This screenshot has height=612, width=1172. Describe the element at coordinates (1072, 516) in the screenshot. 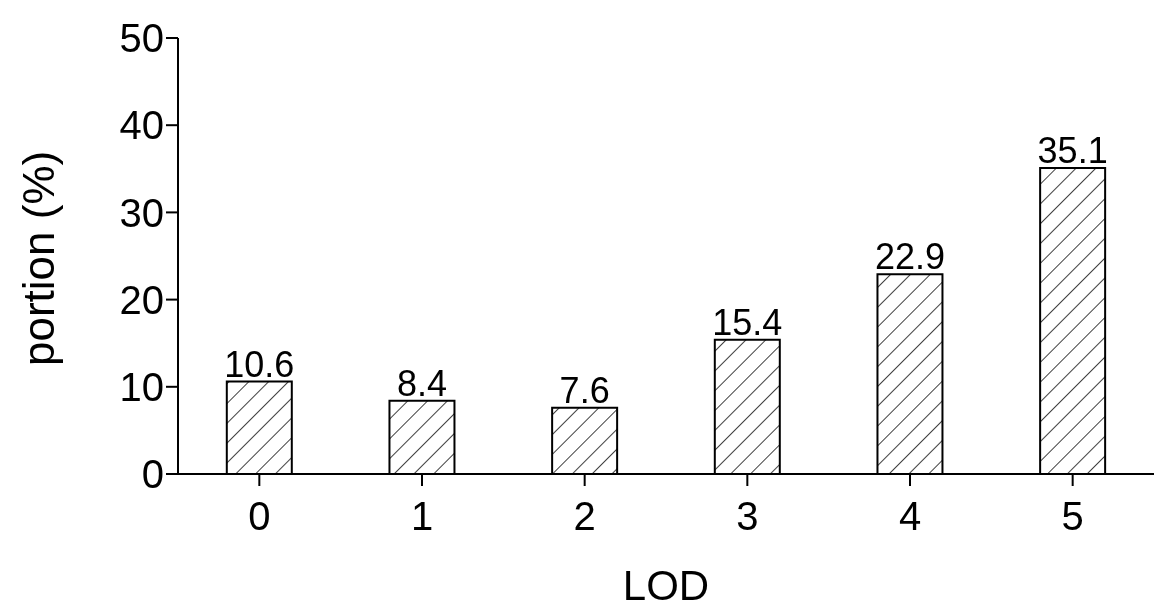

I see `x-tick-label: 5` at that location.